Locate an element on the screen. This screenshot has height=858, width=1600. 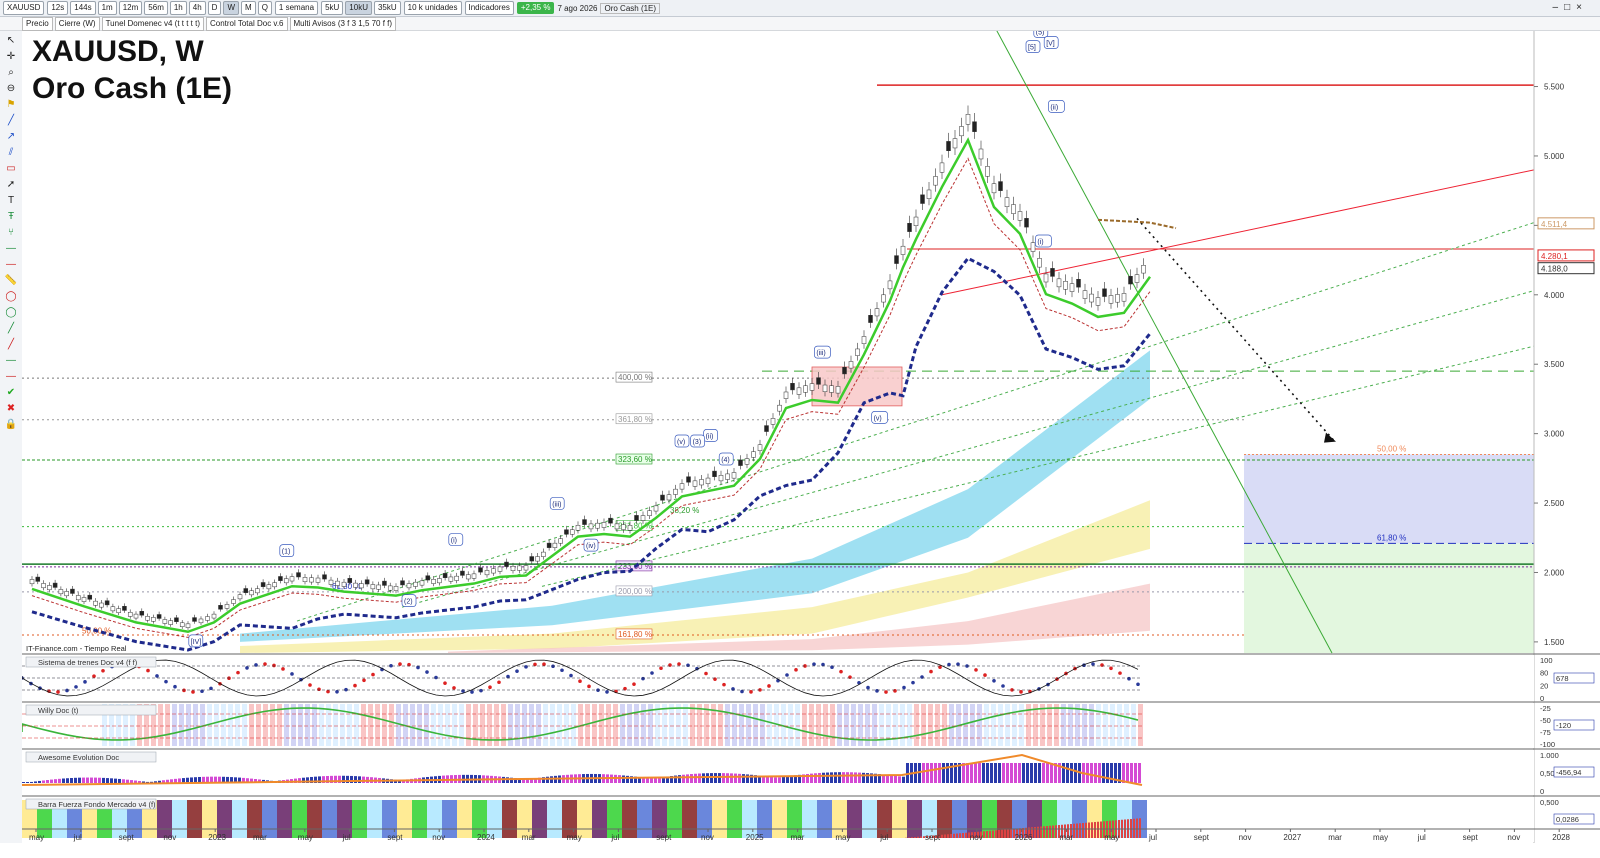
zoom-icon: ⌕ is located at coordinates (11, 72).